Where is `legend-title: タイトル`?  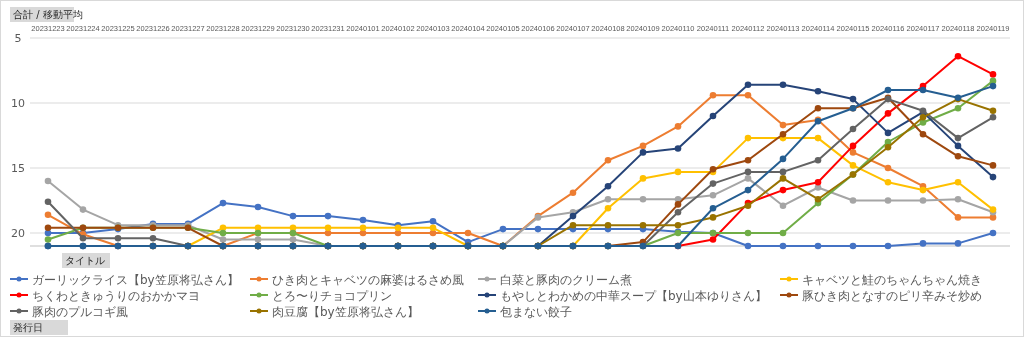
legend-title: タイトル is located at coordinates (85, 260).